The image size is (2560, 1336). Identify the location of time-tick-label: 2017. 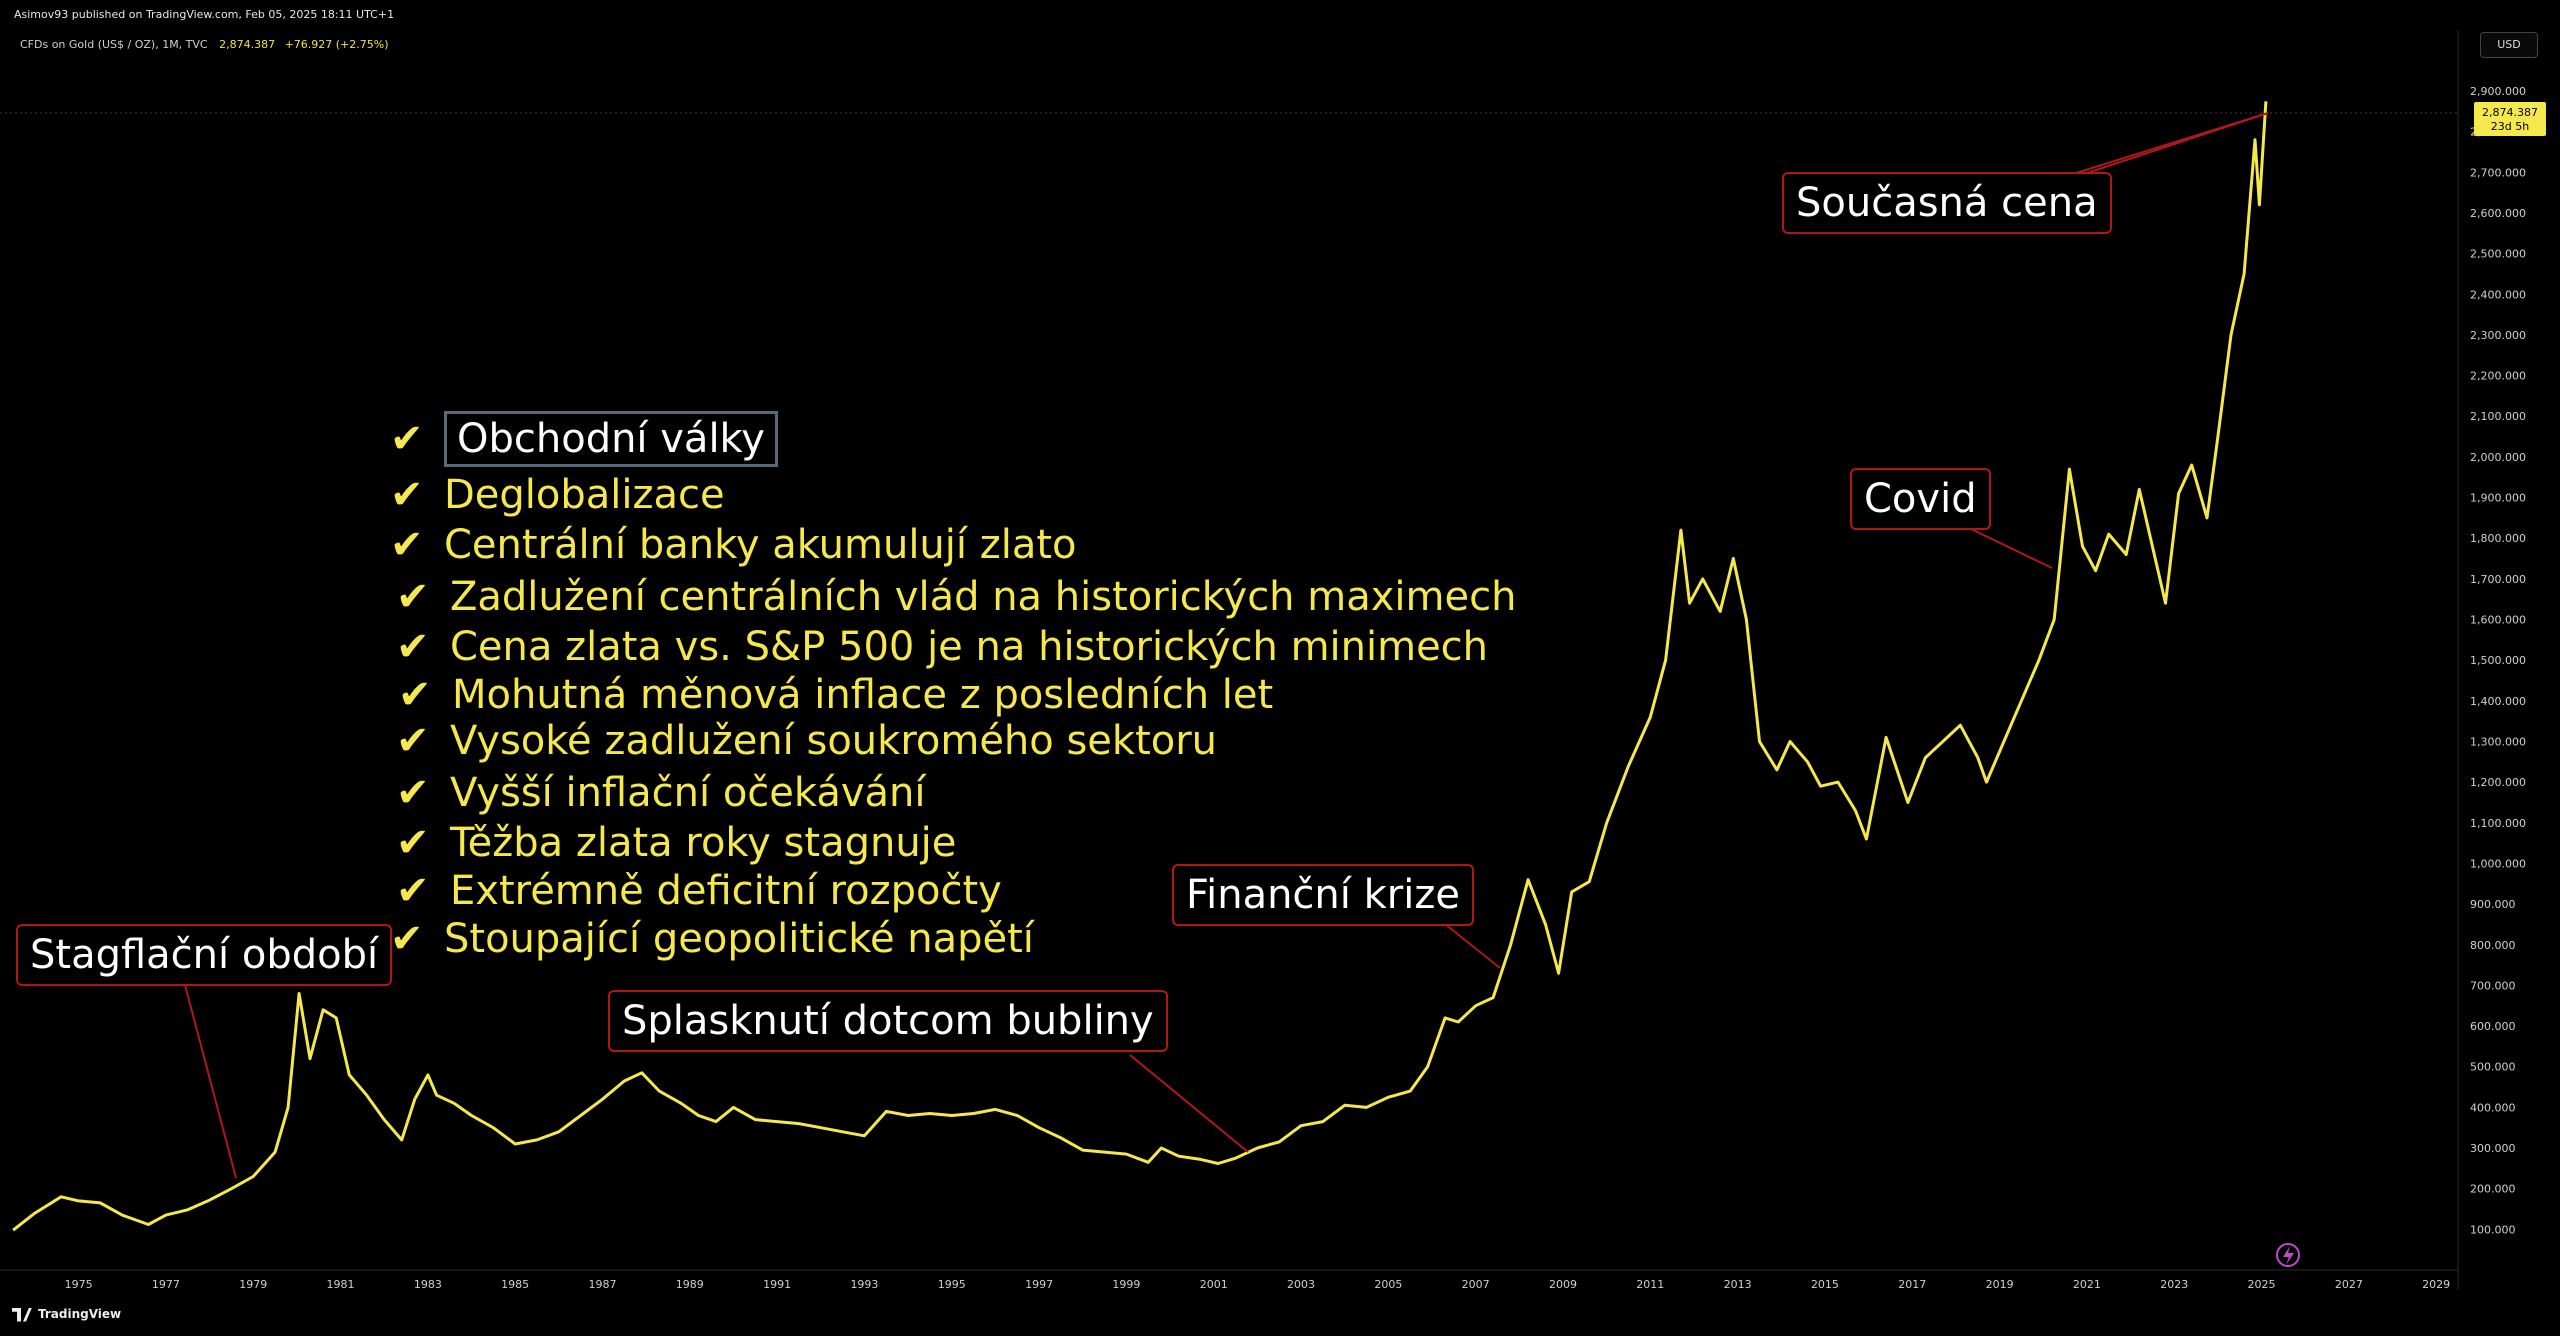
(1912, 1284).